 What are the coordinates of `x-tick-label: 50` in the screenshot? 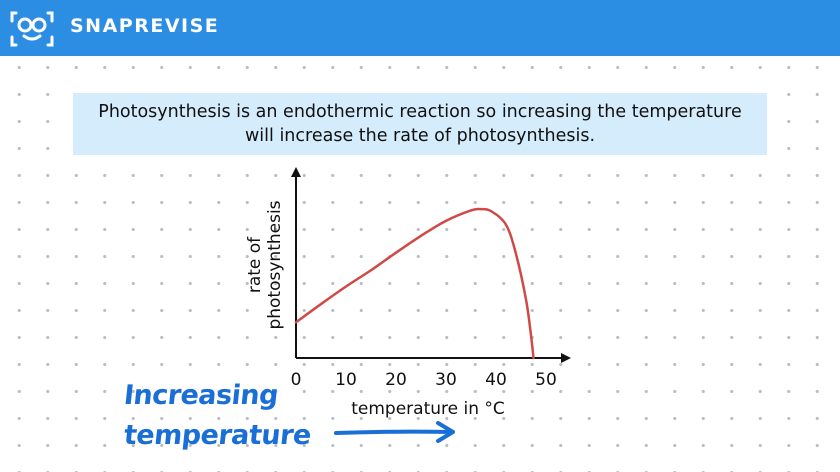 It's located at (546, 380).